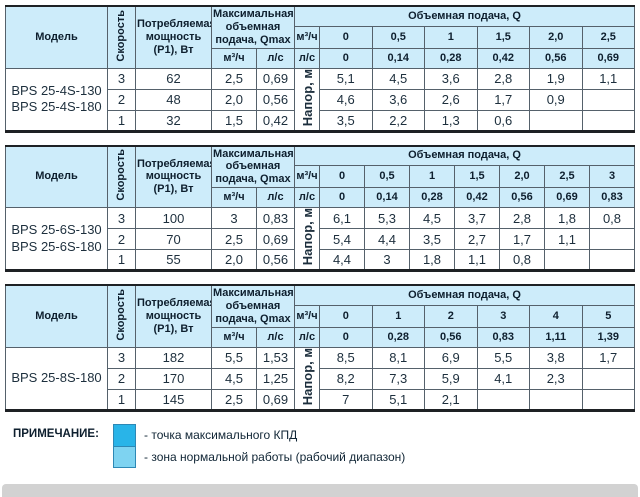 The height and width of the screenshot is (497, 640). Describe the element at coordinates (346, 378) in the screenshot. I see `head-value-cell: 8,2` at that location.